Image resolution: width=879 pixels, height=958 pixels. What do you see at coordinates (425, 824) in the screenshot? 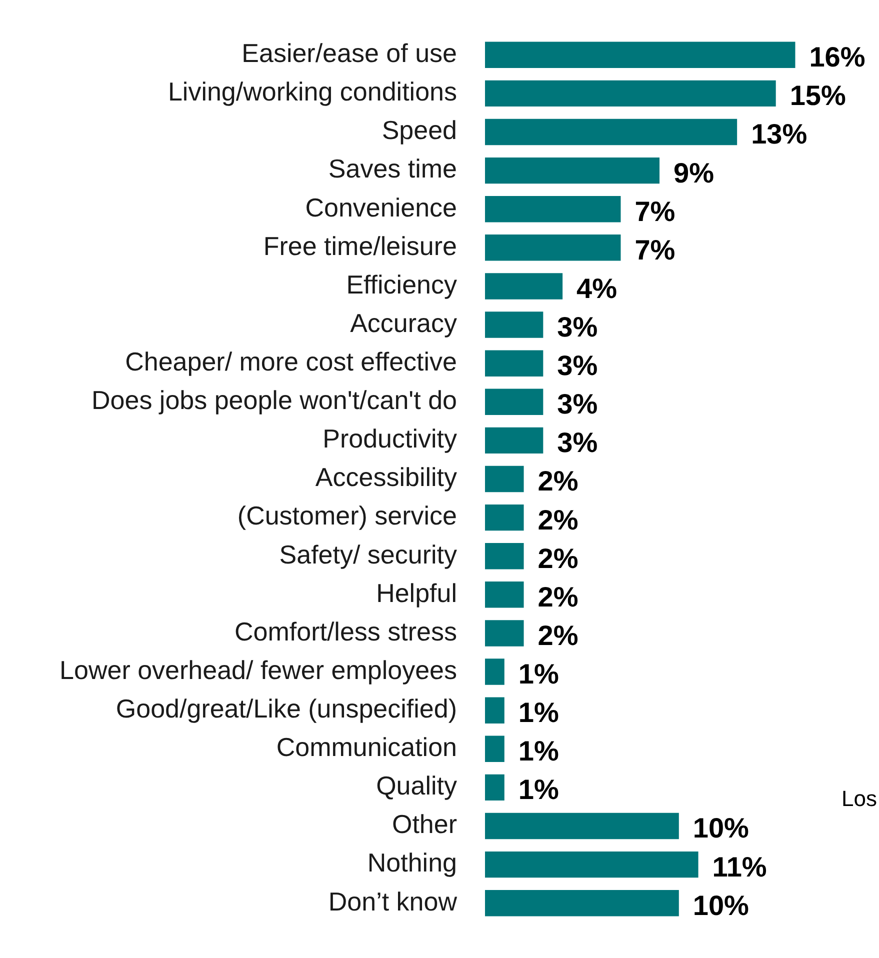
I see `y-tick-label: Other` at bounding box center [425, 824].